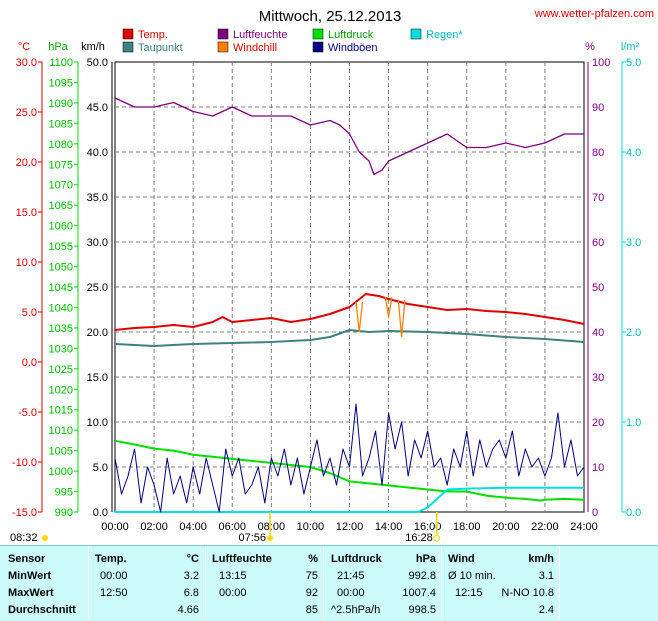  What do you see at coordinates (188, 610) in the screenshot?
I see `stats-temp-value: 4.66` at bounding box center [188, 610].